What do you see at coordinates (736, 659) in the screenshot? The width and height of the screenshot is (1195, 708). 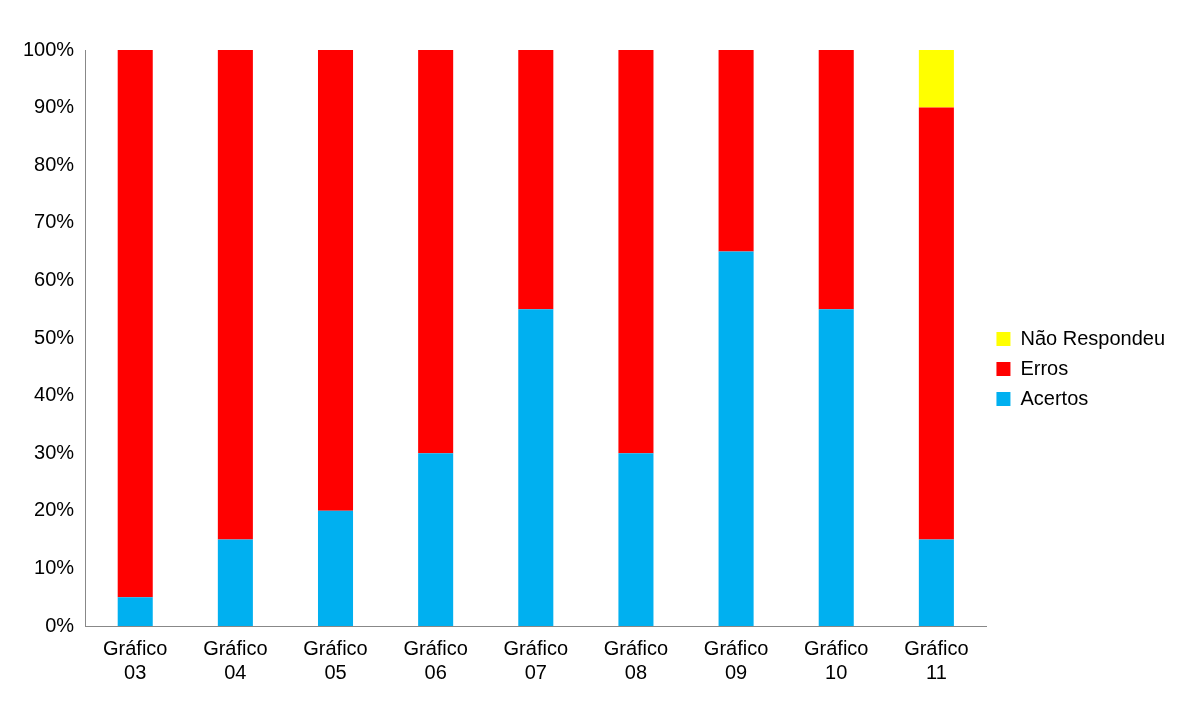 I see `x-tick-label: Gráfico 09` at bounding box center [736, 659].